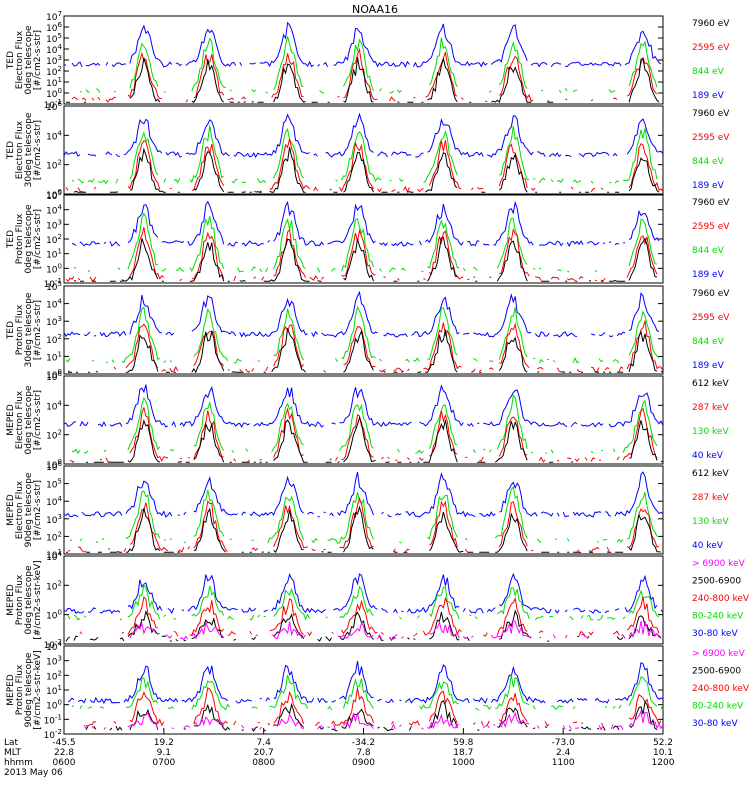  Describe the element at coordinates (54, 16) in the screenshot. I see `y-tick-label: 10⁷` at that location.